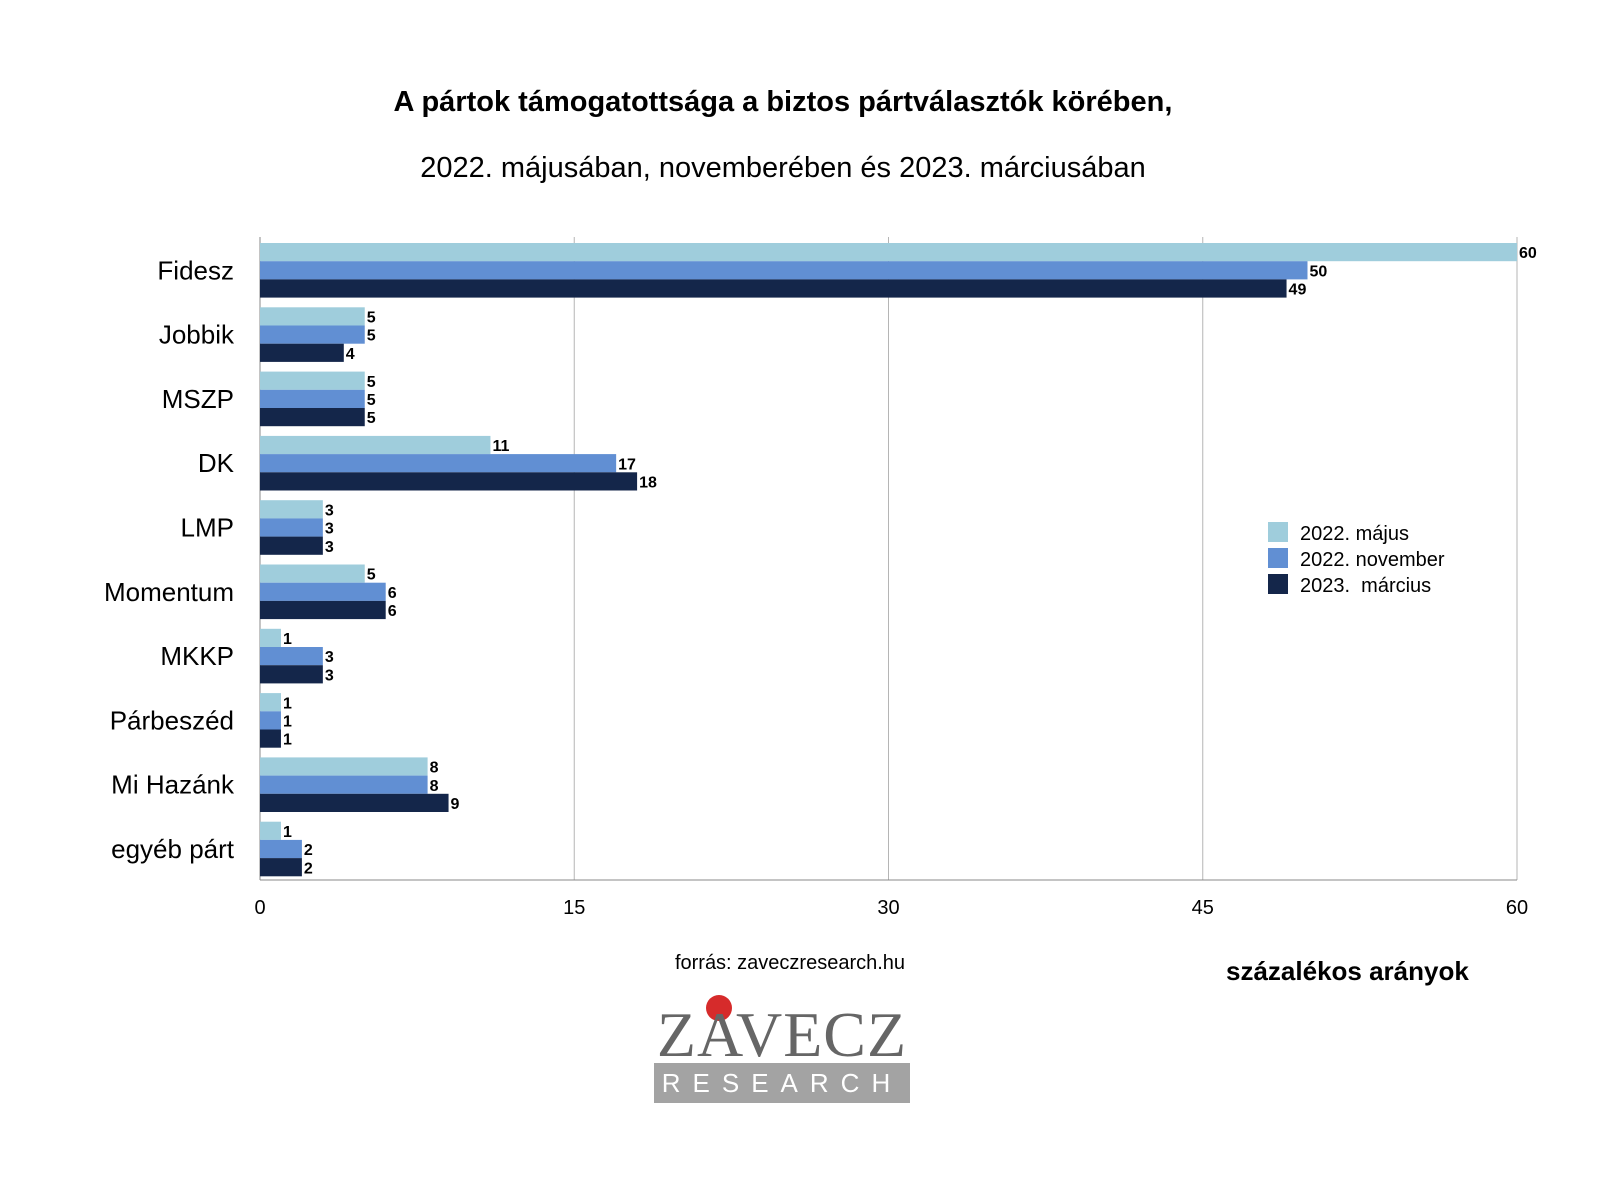 This screenshot has width=1600, height=1200. What do you see at coordinates (455, 804) in the screenshot?
I see `data-label: 9` at bounding box center [455, 804].